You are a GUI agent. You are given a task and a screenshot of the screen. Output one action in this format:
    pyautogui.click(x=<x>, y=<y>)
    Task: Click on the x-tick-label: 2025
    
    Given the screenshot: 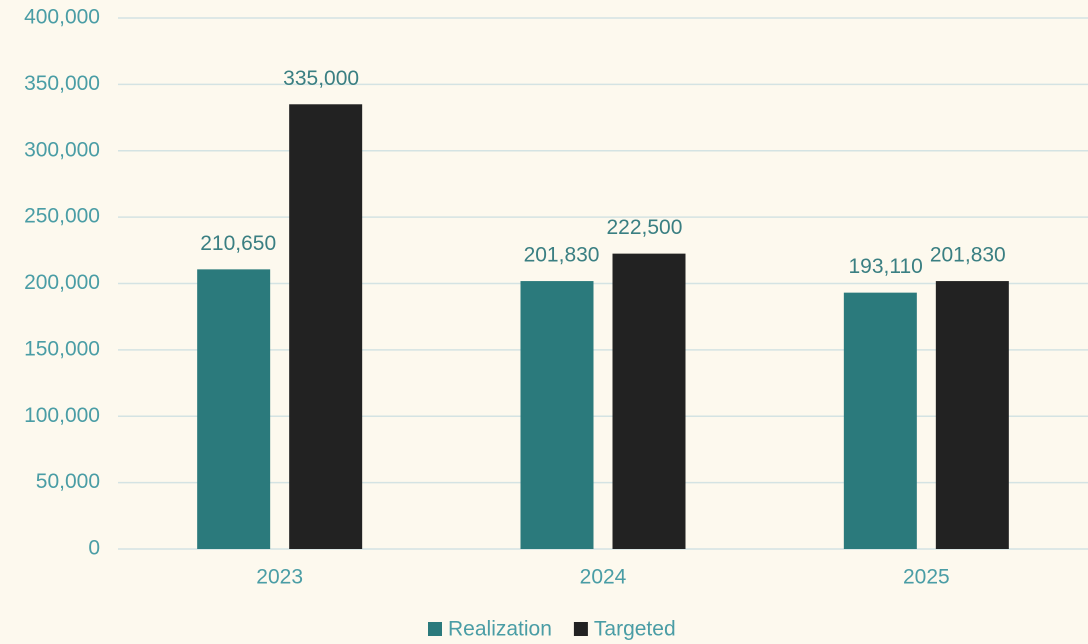 What is the action you would take?
    pyautogui.click(x=926, y=577)
    